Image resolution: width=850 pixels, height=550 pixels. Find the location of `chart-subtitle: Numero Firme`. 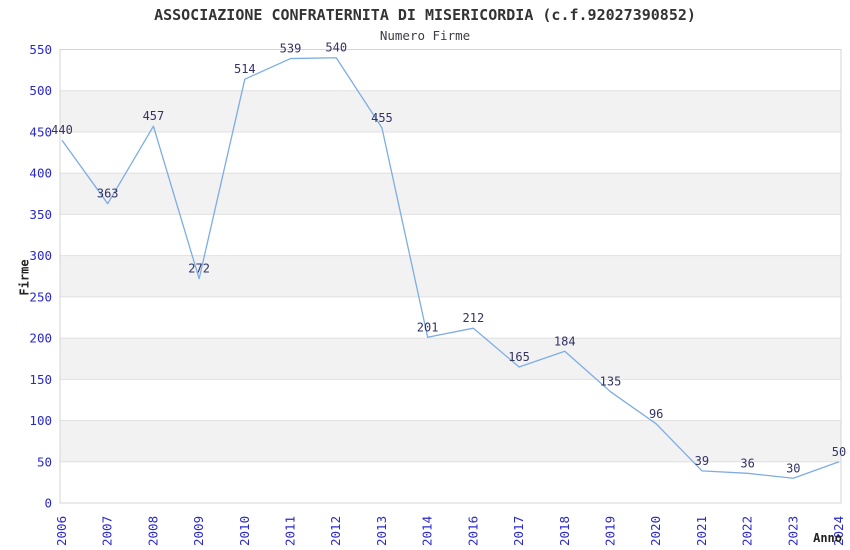

chart-subtitle: Numero Firme is located at coordinates (425, 35).